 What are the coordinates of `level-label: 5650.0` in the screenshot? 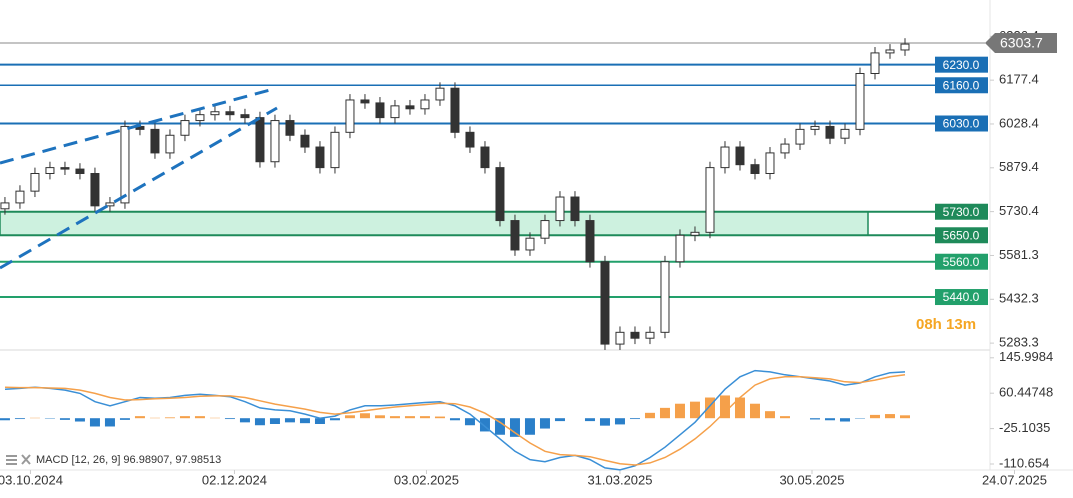 It's located at (961, 235).